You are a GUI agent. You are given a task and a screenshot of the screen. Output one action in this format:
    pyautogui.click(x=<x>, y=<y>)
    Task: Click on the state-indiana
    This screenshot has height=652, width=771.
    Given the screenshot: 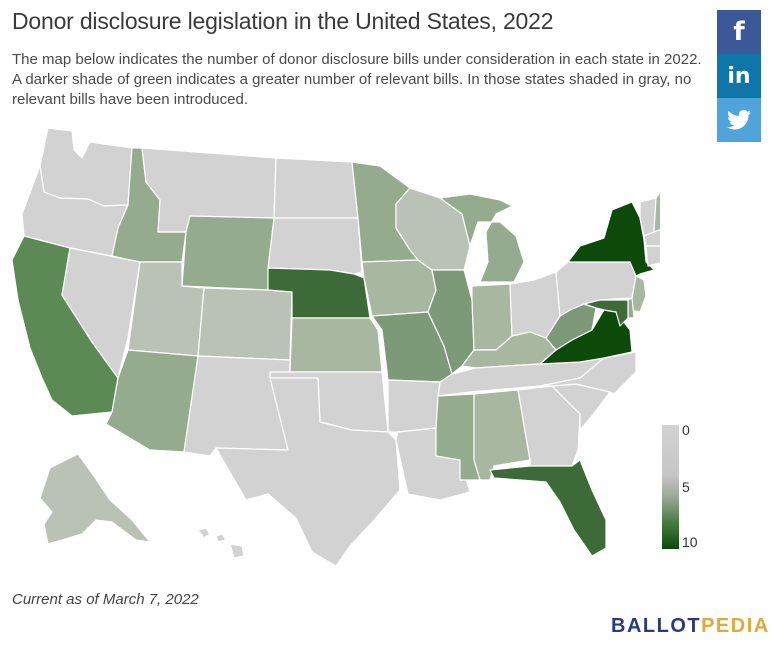 What is the action you would take?
    pyautogui.click(x=492, y=317)
    